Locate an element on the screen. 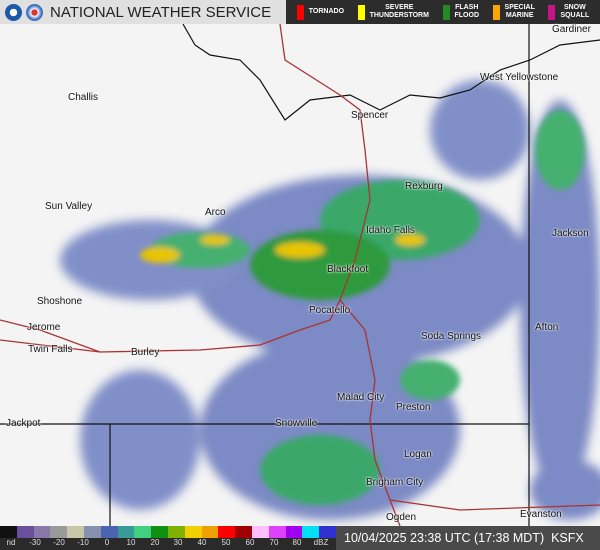 Image resolution: width=600 pixels, height=550 pixels. city-label: Jackpot is located at coordinates (23, 423).